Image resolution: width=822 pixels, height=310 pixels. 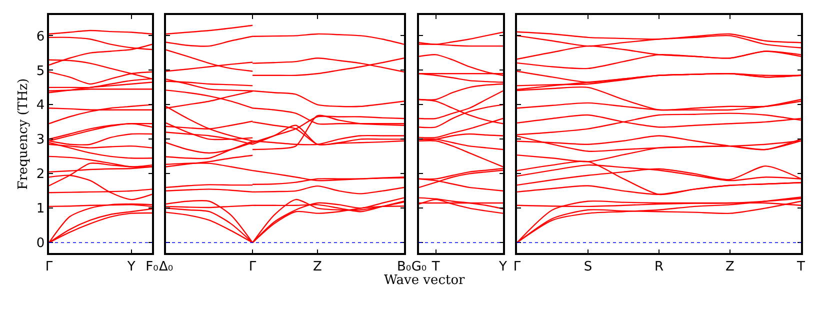 I want to click on x-tick-label: R, so click(x=659, y=266).